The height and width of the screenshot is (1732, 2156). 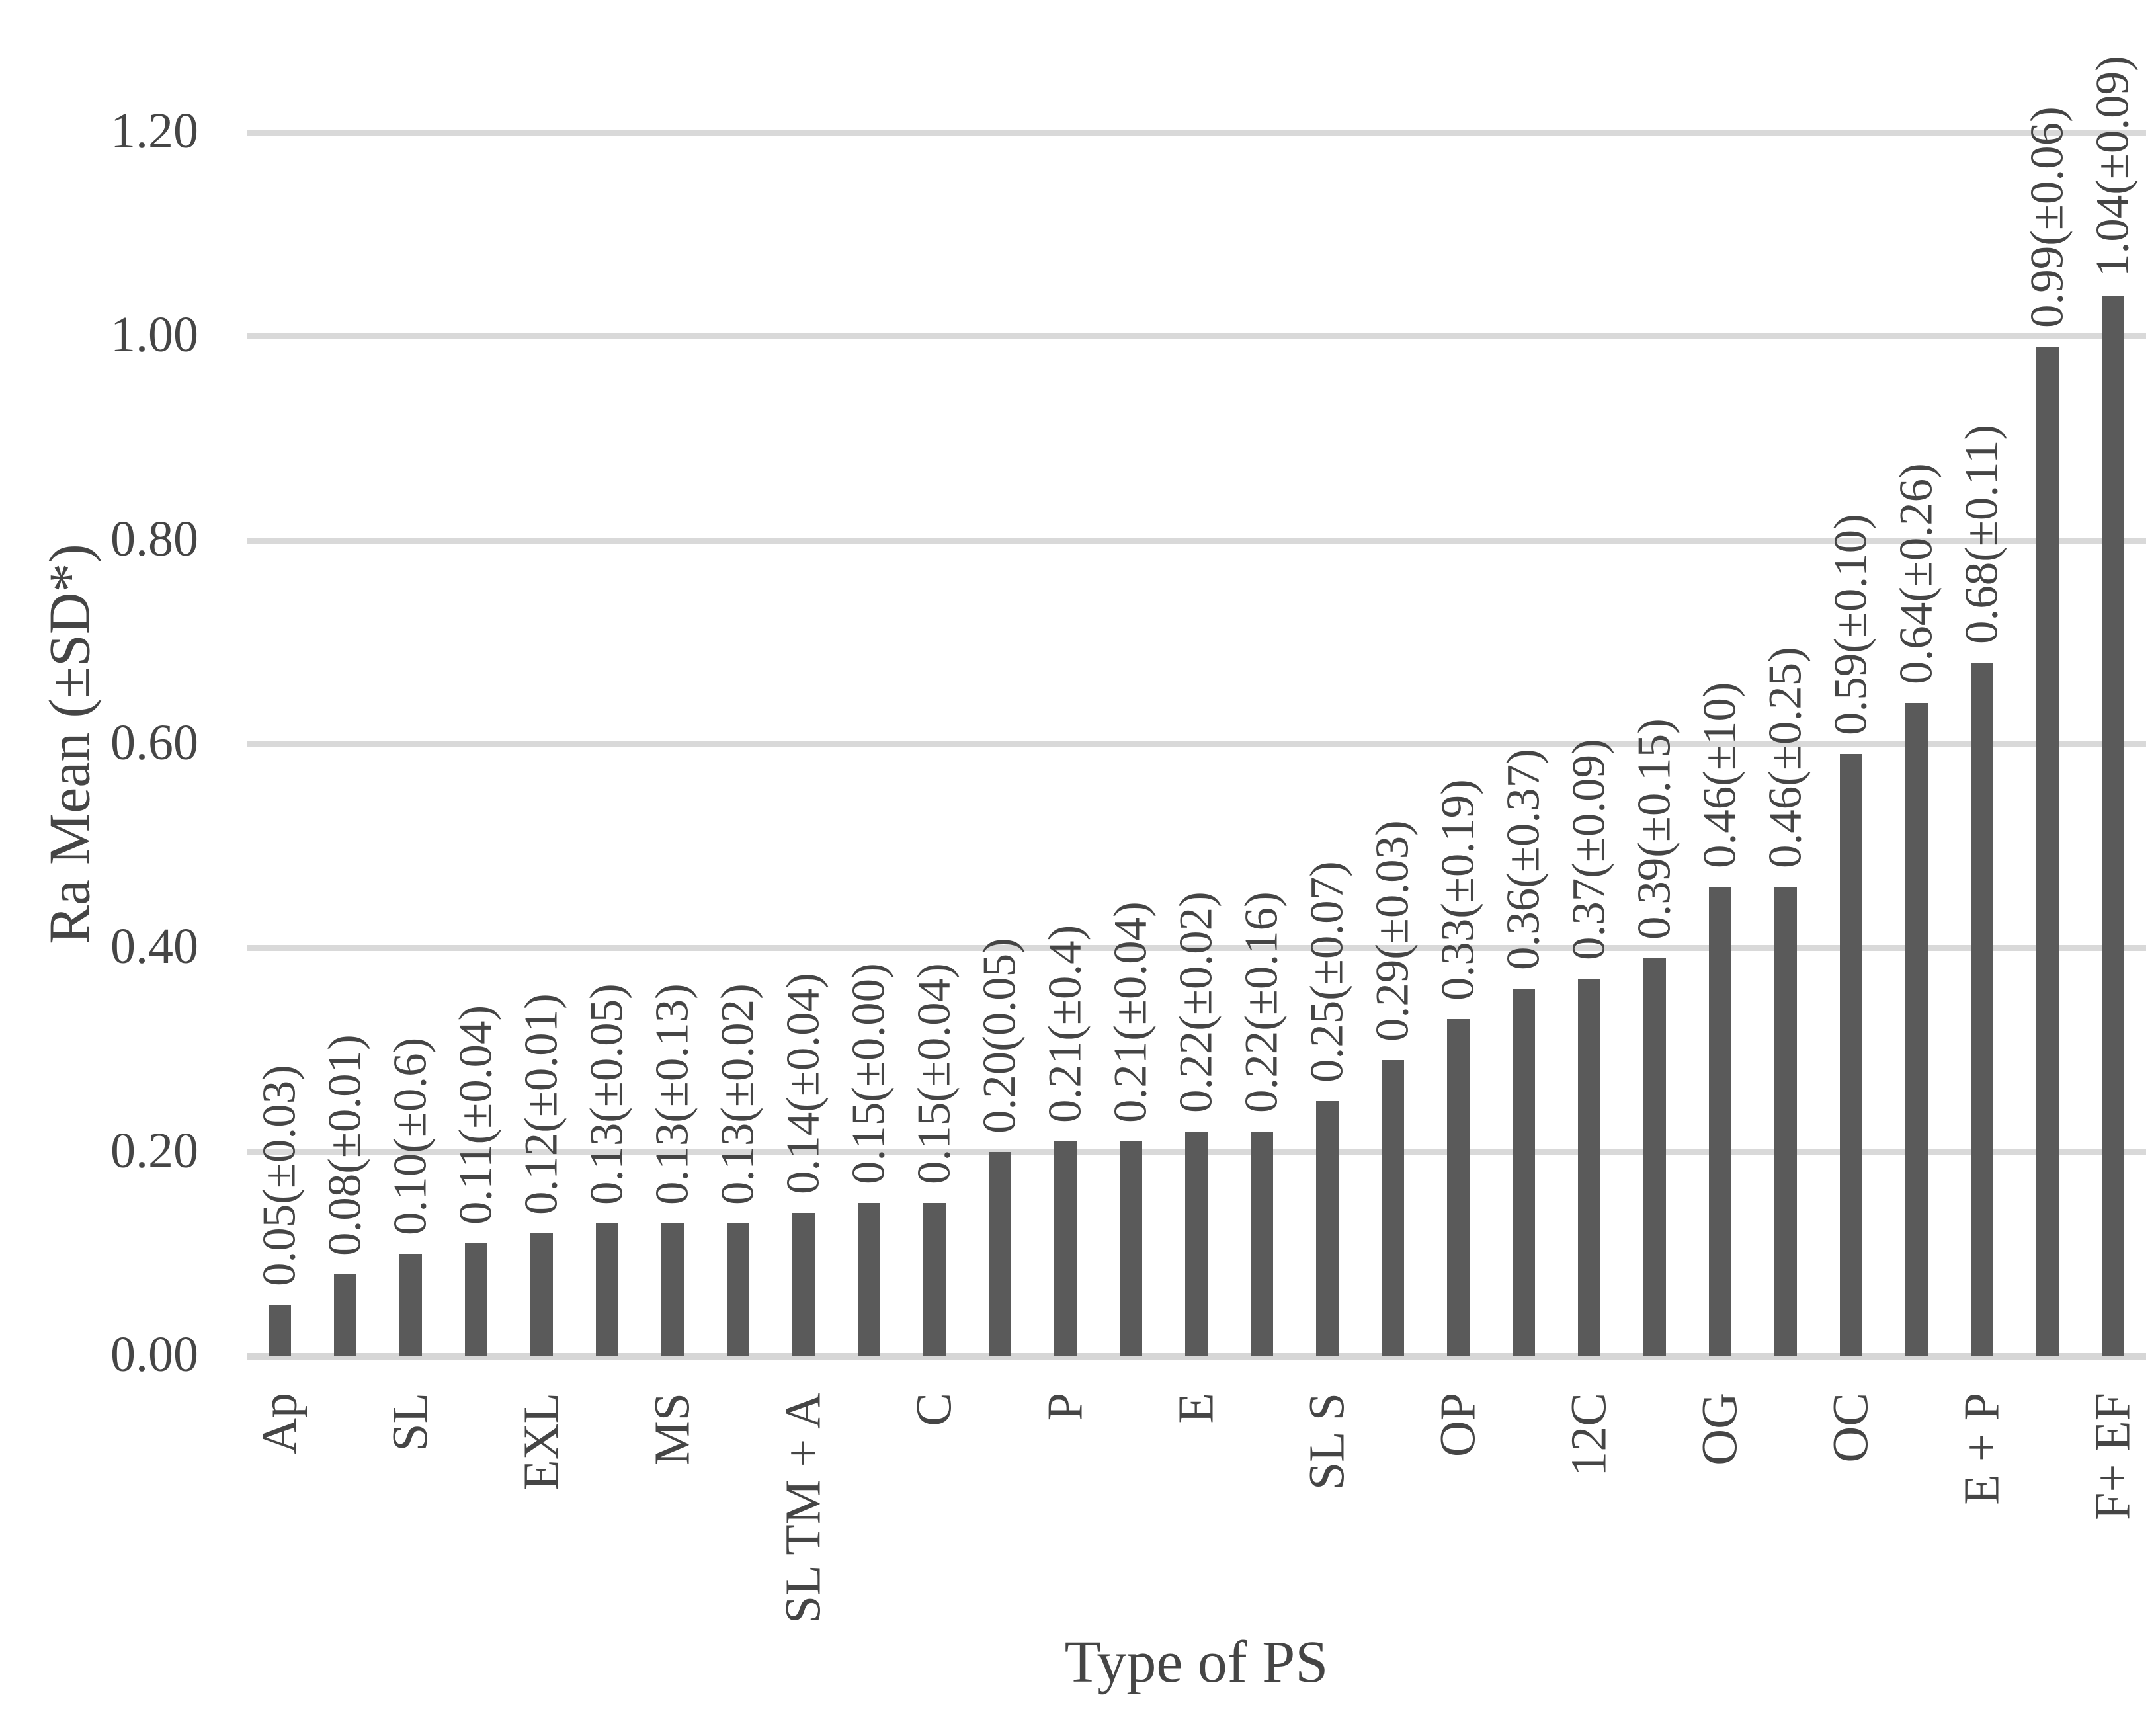 What do you see at coordinates (541, 1104) in the screenshot?
I see `bar-value-label: 0.12(±0.01)` at bounding box center [541, 1104].